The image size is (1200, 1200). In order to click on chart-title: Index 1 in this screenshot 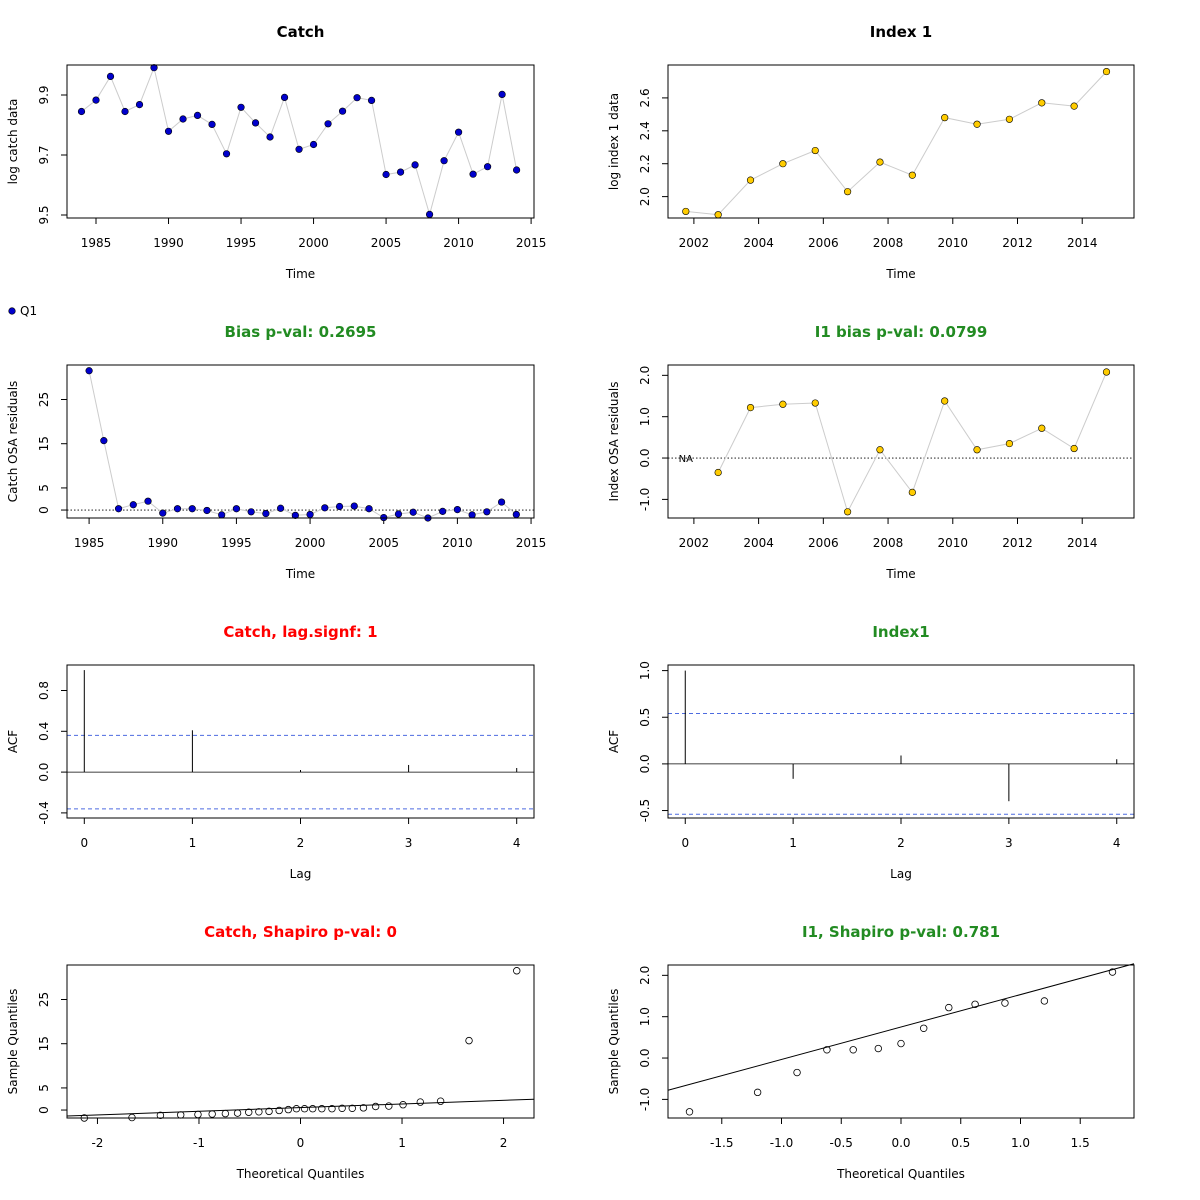, I will do `click(901, 32)`.